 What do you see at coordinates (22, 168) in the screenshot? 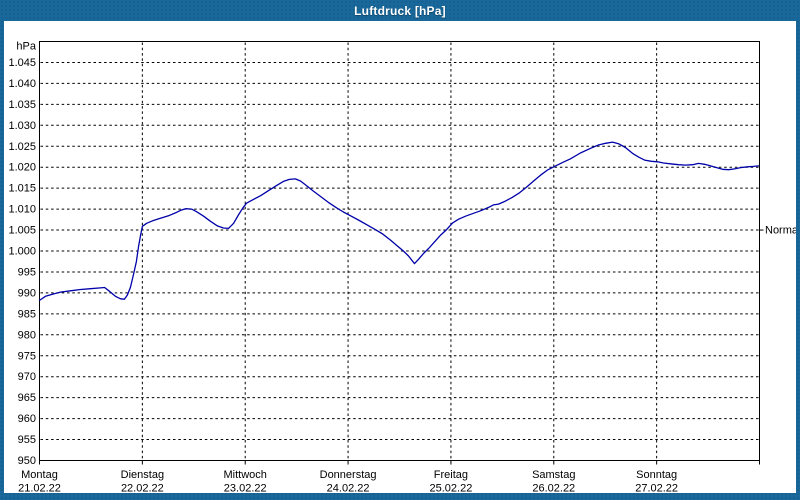
I see `y-tick-label: 1.020` at bounding box center [22, 168].